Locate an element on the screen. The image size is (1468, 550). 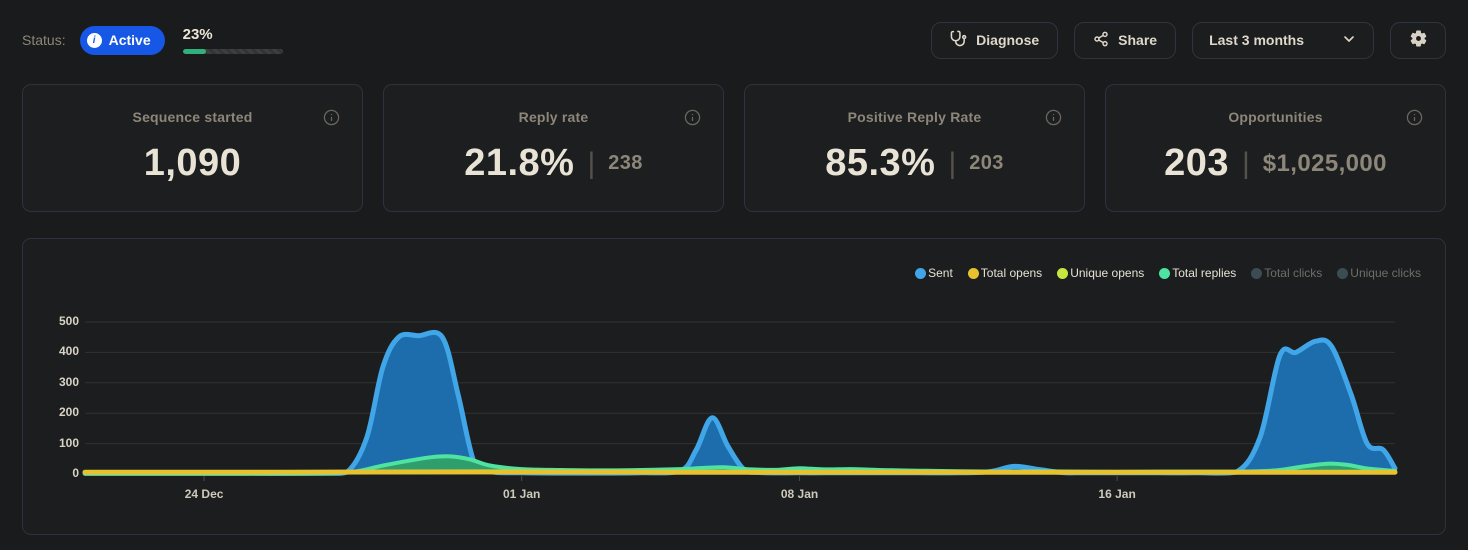
stat-card-secondary-value: $1,025,000 is located at coordinates (1324, 163).